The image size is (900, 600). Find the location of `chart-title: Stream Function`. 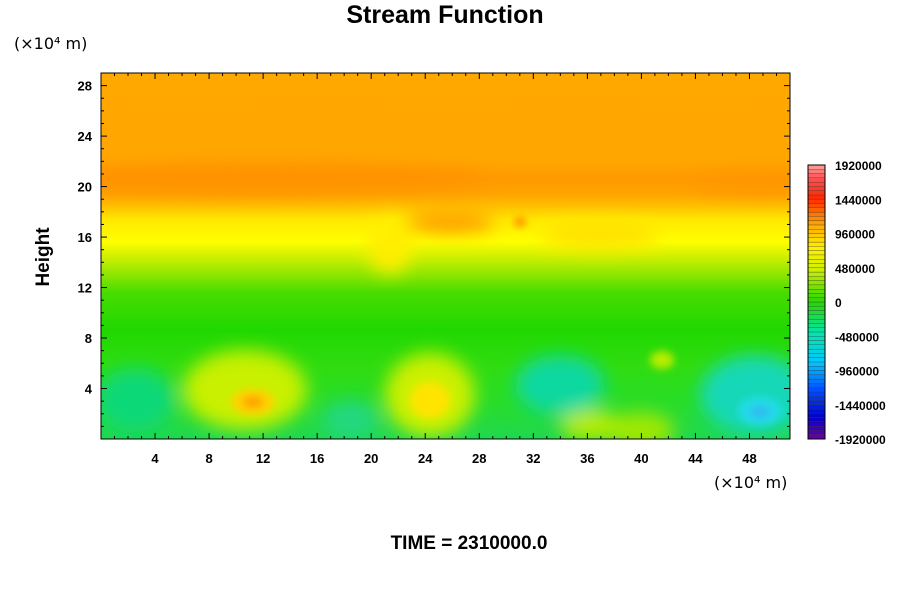

chart-title: Stream Function is located at coordinates (444, 15).